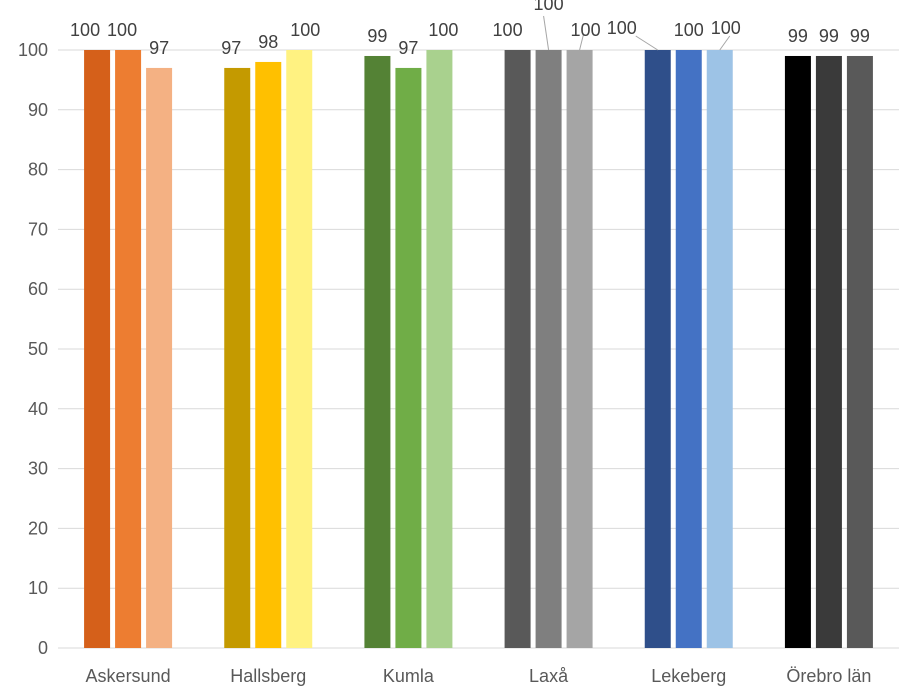 The image size is (899, 688). Describe the element at coordinates (38, 349) in the screenshot. I see `y-tick-label: 50` at that location.